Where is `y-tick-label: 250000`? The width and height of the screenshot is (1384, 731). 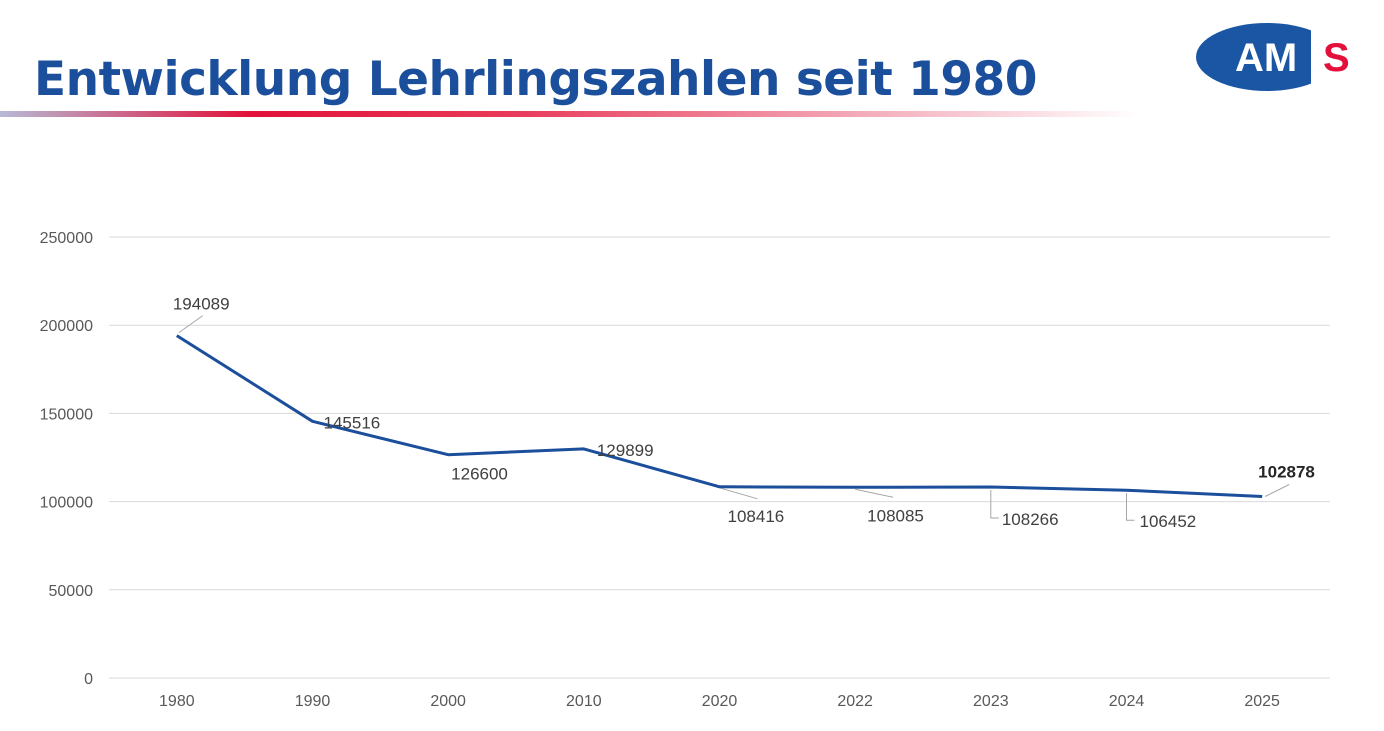 y-tick-label: 250000 is located at coordinates (66, 238).